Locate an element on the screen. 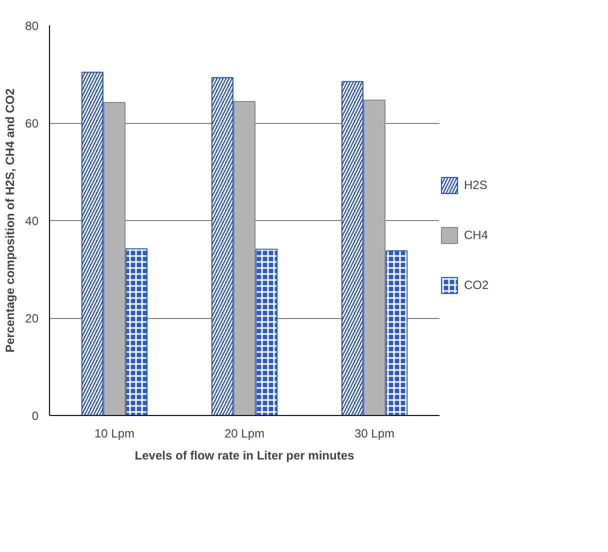  x-tick-label: 30 Lpm is located at coordinates (374, 433).